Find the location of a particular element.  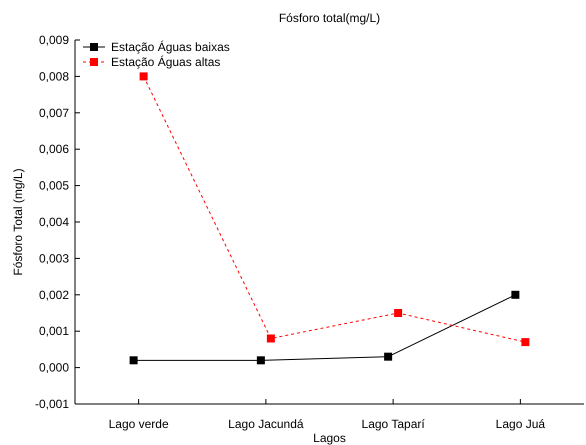

x-tick-label: Lago Taparí is located at coordinates (394, 424).